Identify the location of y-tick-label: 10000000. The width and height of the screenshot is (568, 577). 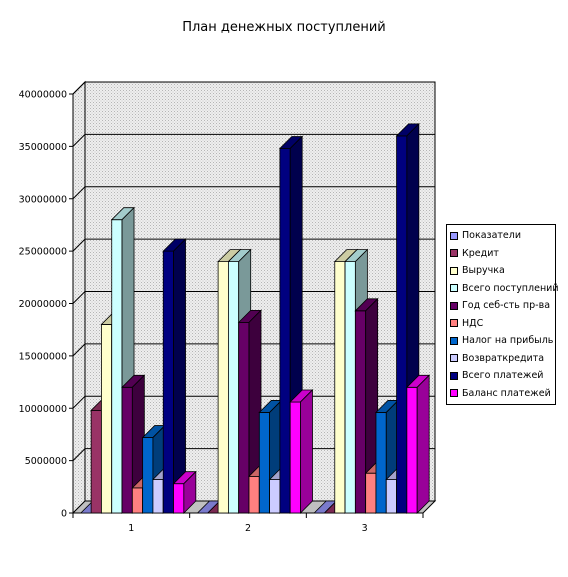
(43, 409).